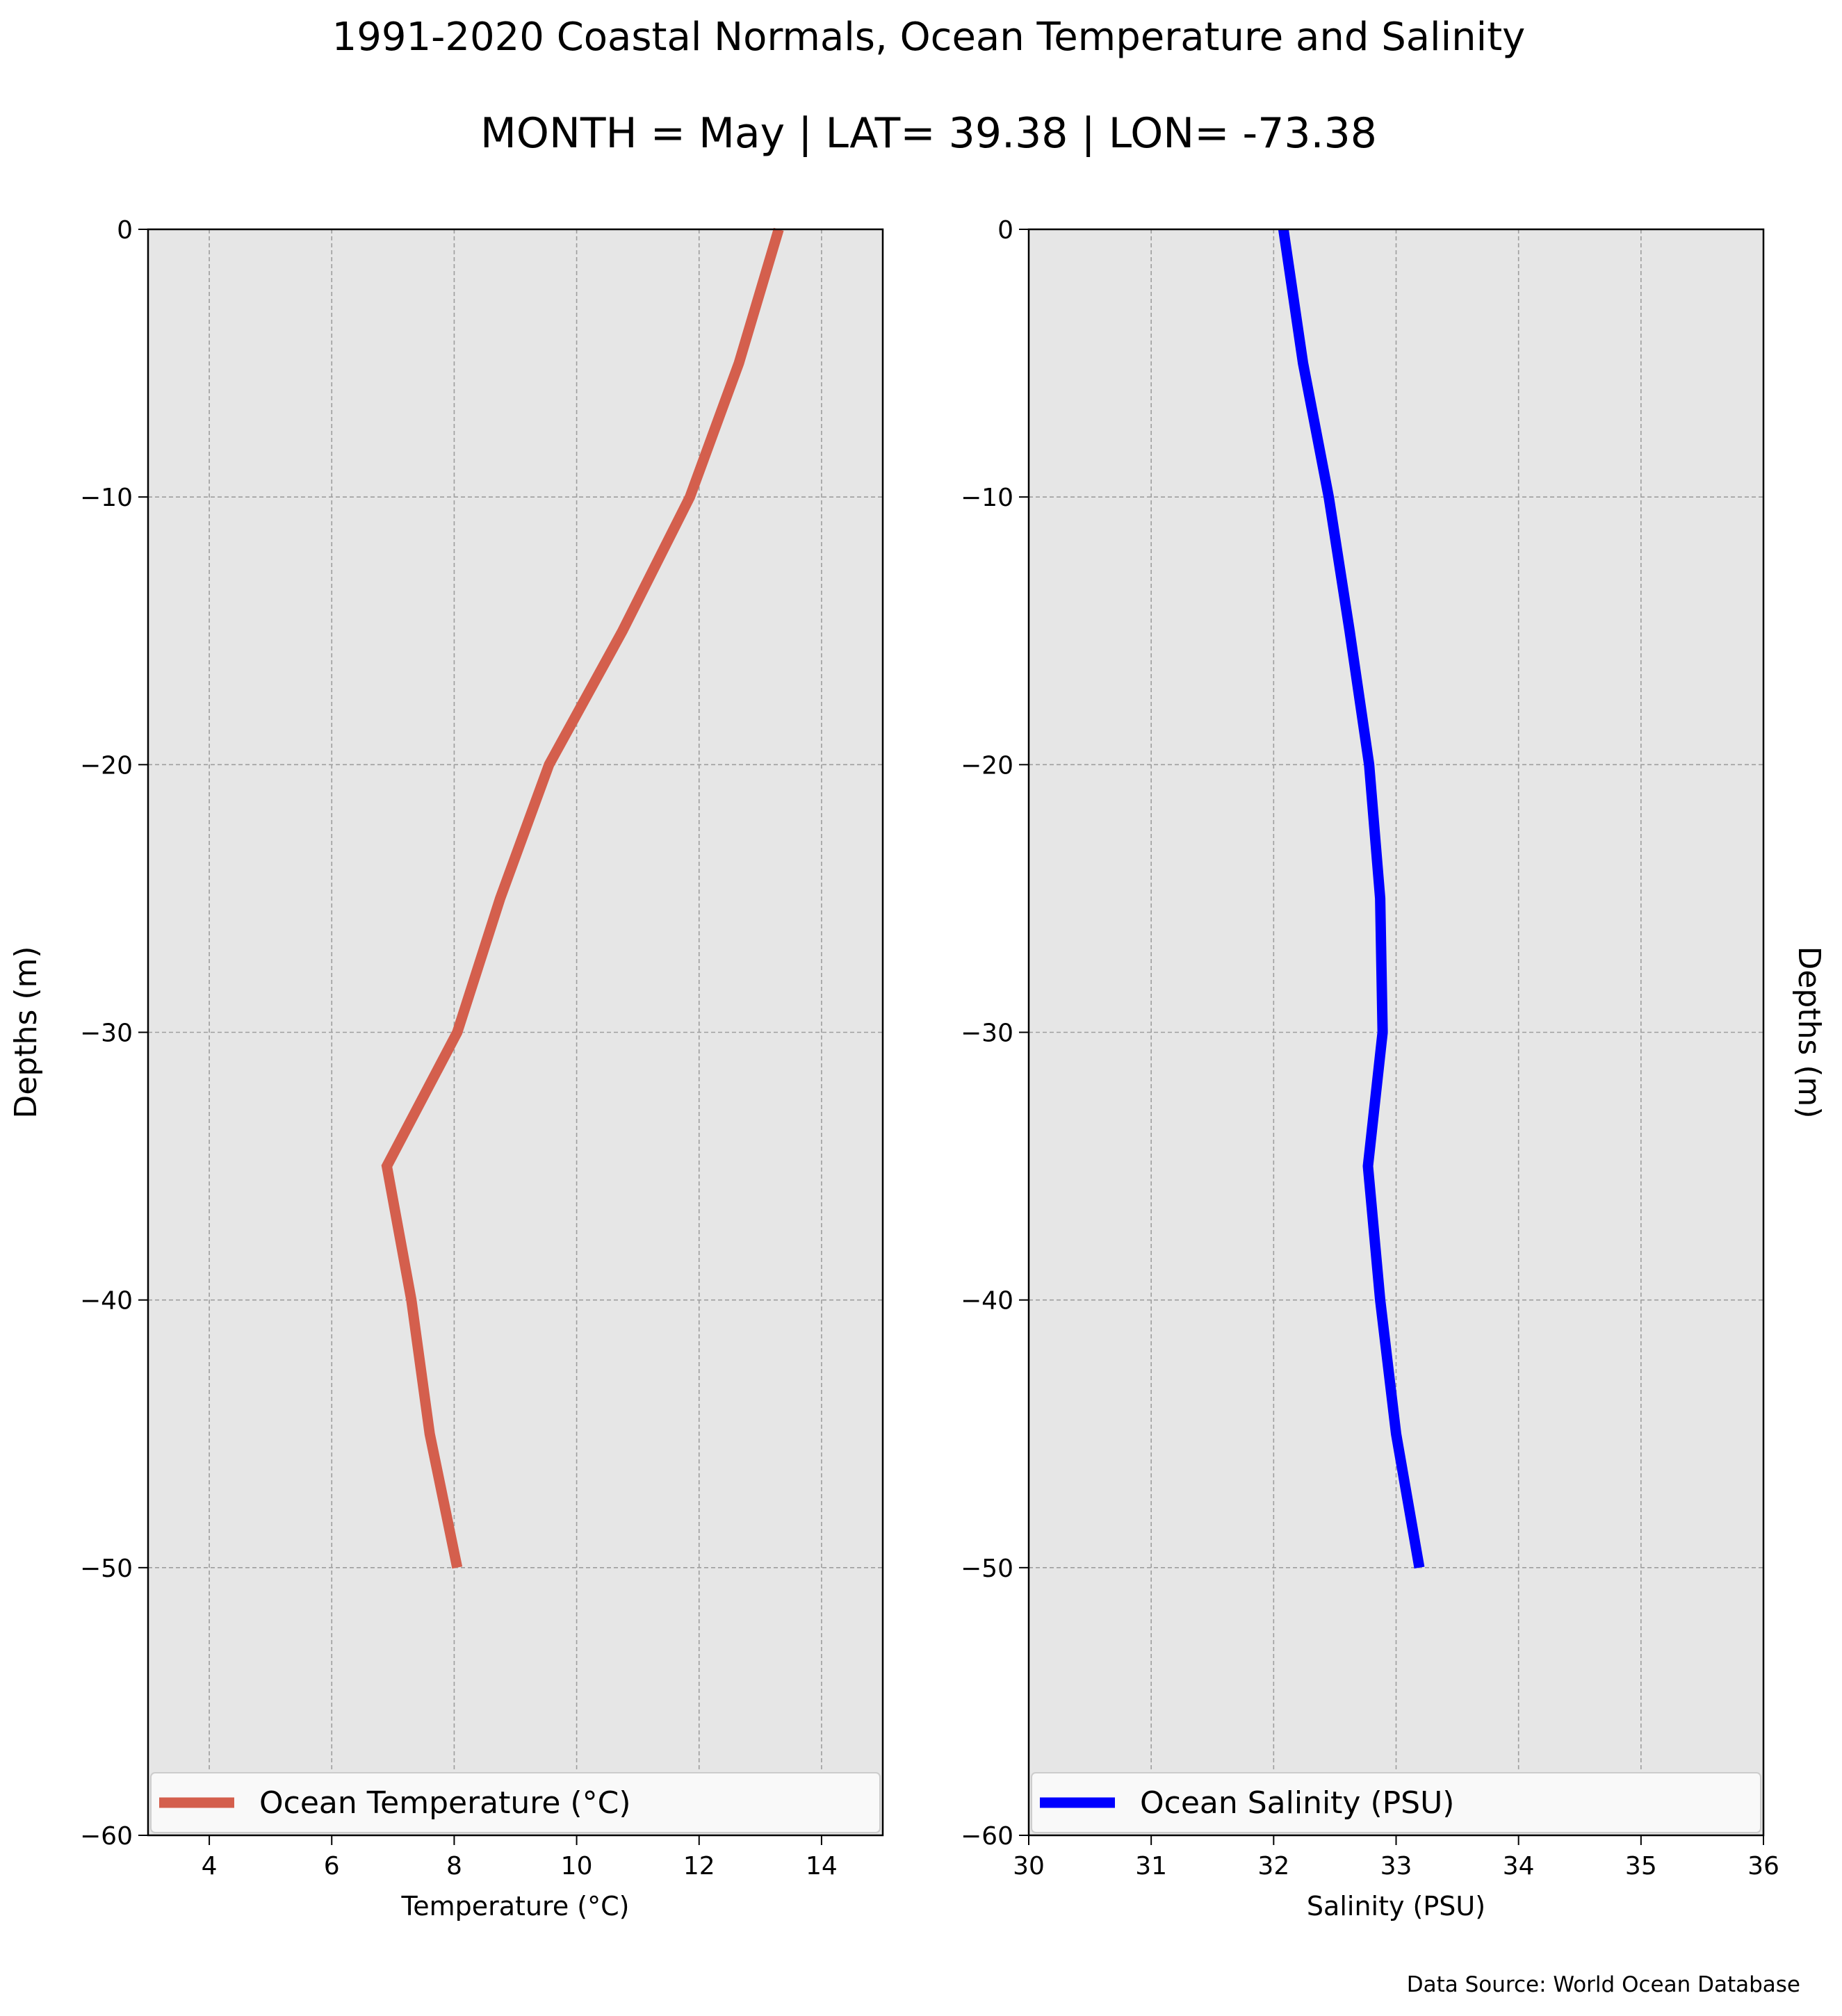  Describe the element at coordinates (1519, 1866) in the screenshot. I see `x-tick-label: 34` at that location.